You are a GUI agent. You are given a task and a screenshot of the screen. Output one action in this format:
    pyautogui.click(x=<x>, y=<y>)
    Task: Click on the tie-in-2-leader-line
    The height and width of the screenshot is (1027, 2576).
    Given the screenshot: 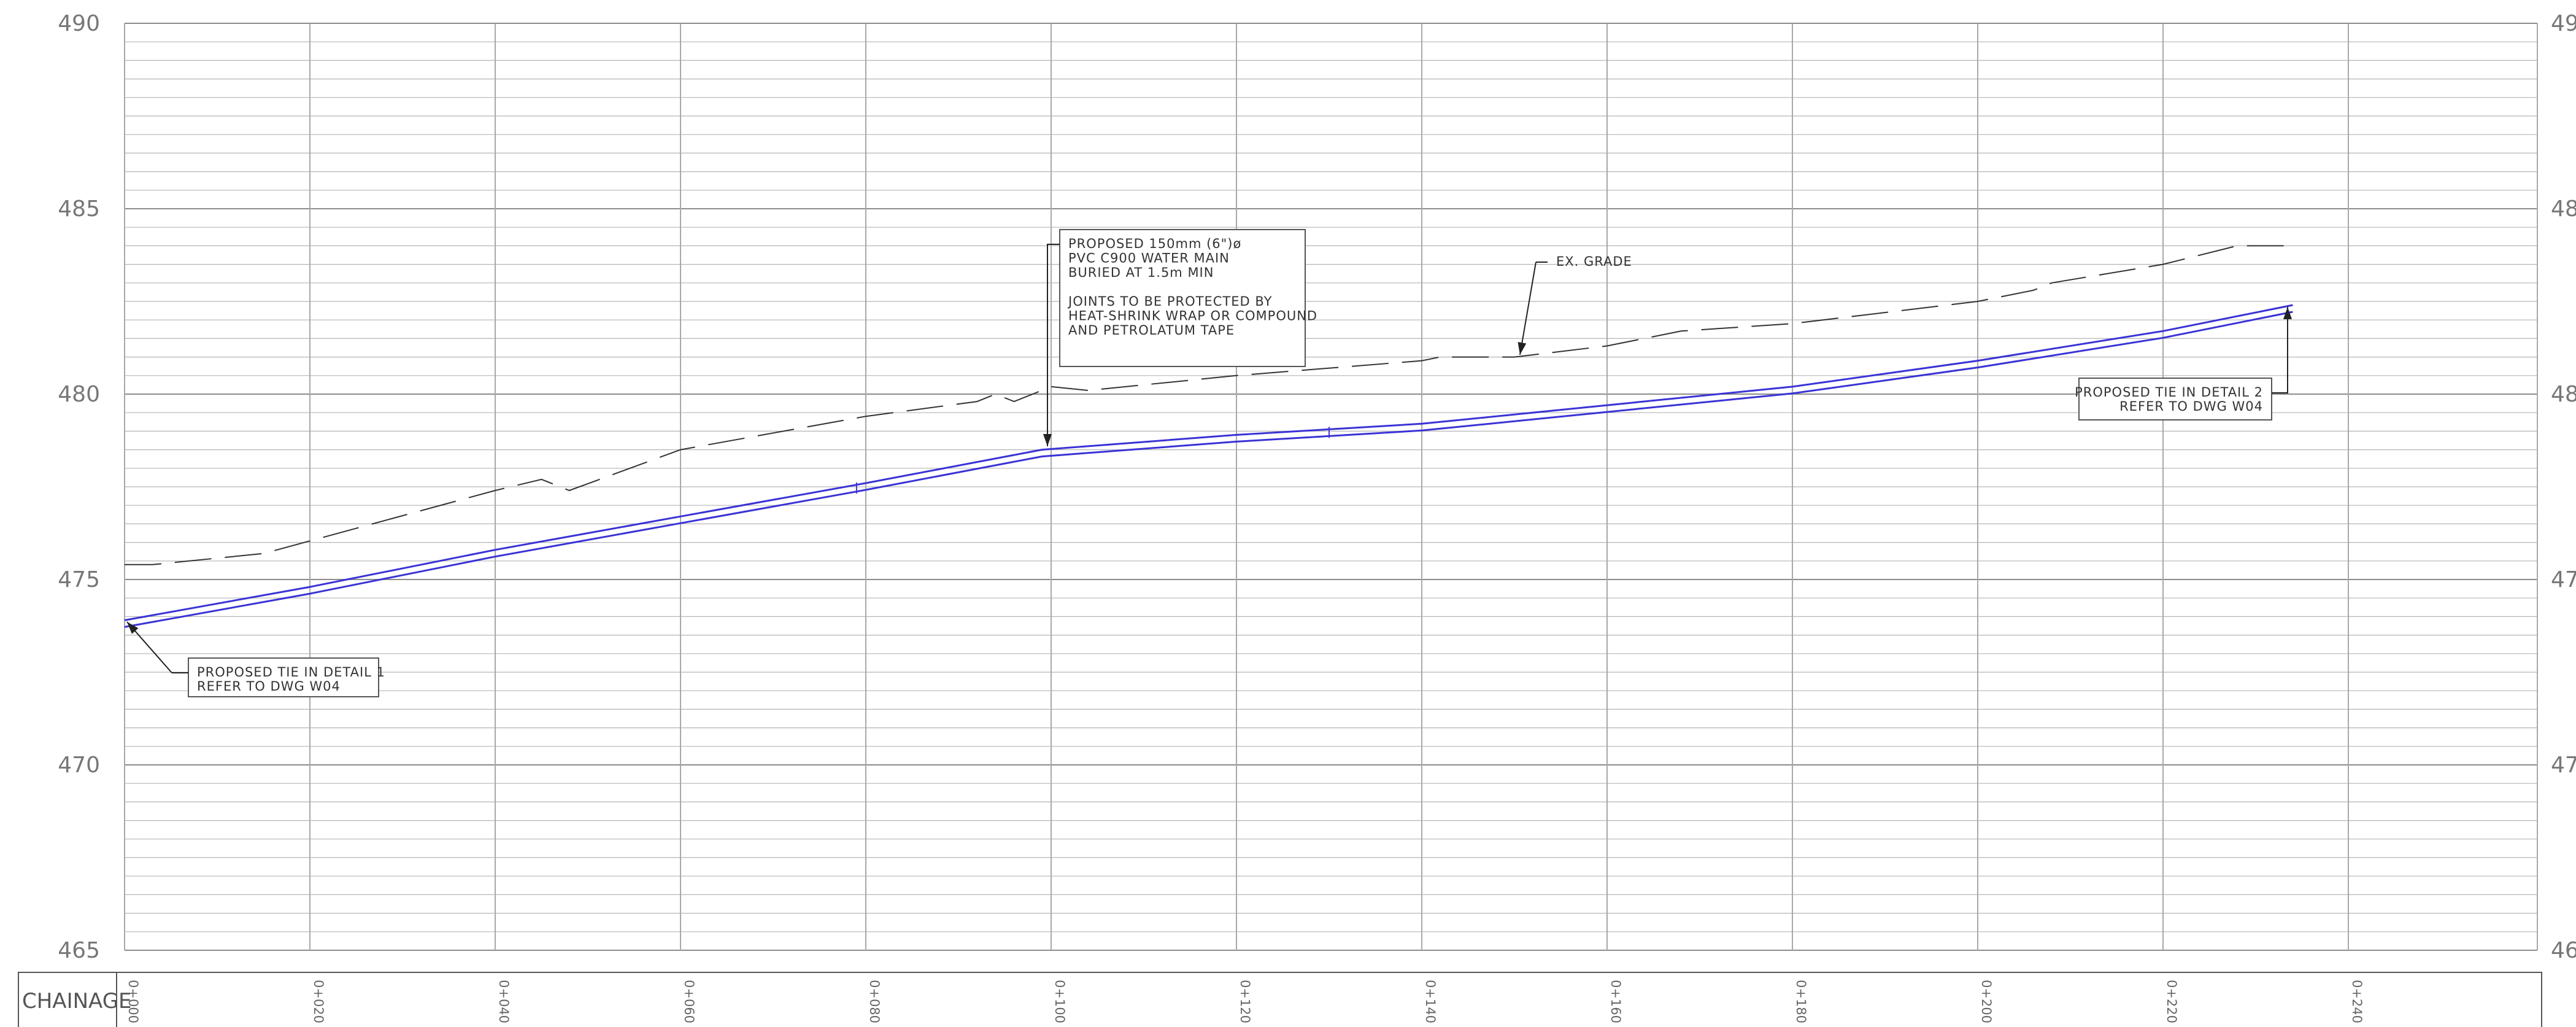 What is the action you would take?
    pyautogui.click(x=2280, y=364)
    